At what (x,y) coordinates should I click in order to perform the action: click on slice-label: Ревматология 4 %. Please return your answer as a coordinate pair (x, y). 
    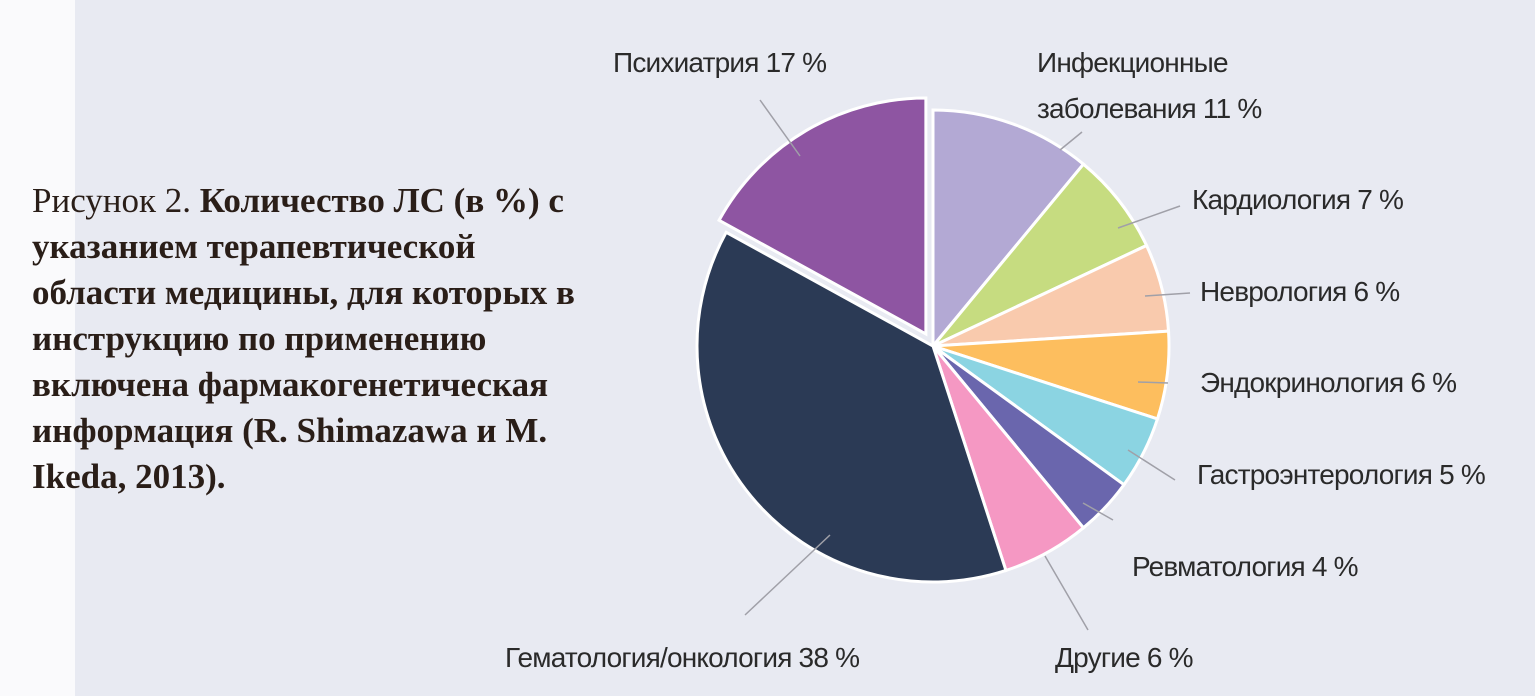
    Looking at the image, I should click on (1245, 567).